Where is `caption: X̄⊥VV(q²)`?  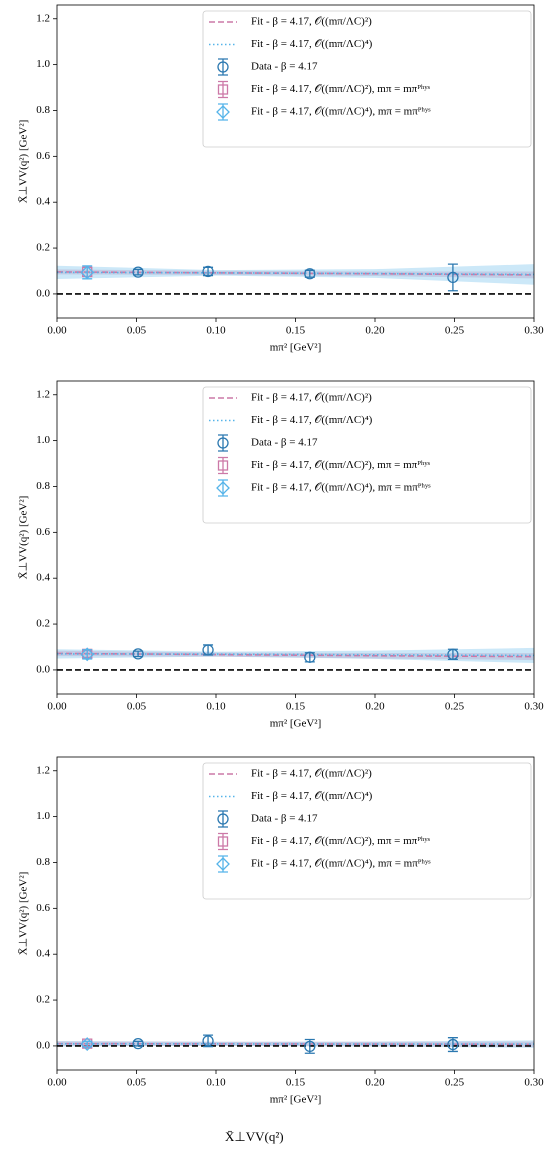
caption: X̄⊥VV(q²) is located at coordinates (254, 1136).